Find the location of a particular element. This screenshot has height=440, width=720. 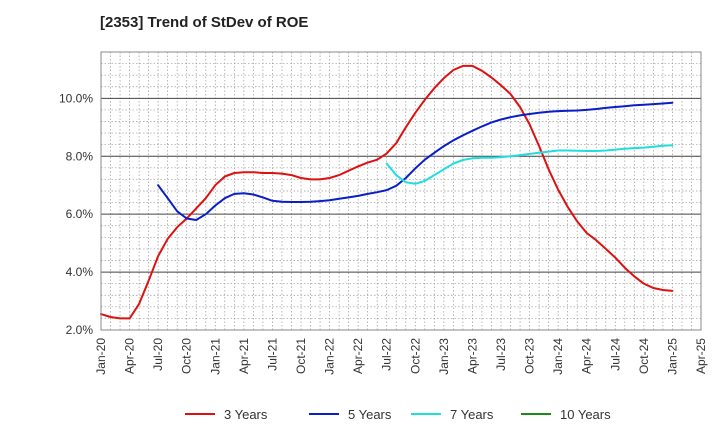

x-tick-label: Jul-20 is located at coordinates (158, 354).